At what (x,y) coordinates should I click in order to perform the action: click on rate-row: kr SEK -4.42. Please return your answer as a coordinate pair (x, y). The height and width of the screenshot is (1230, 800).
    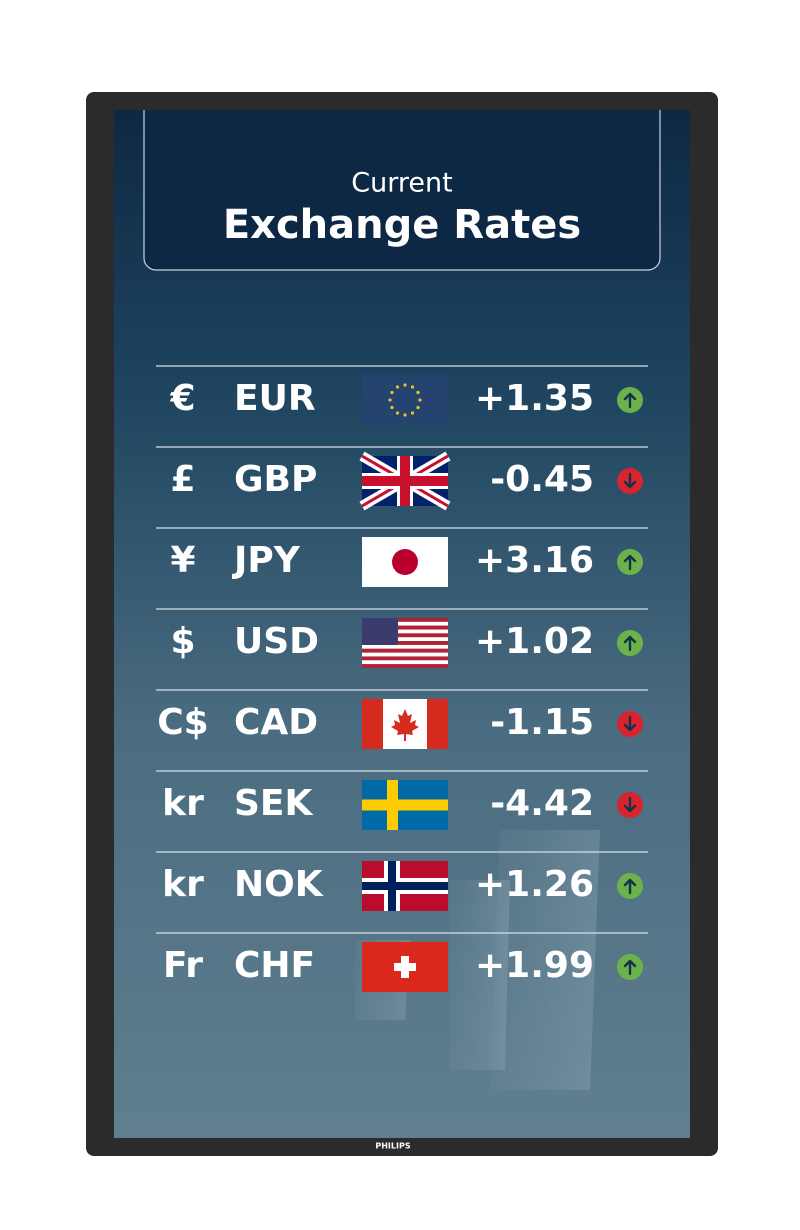
    Looking at the image, I should click on (402, 800).